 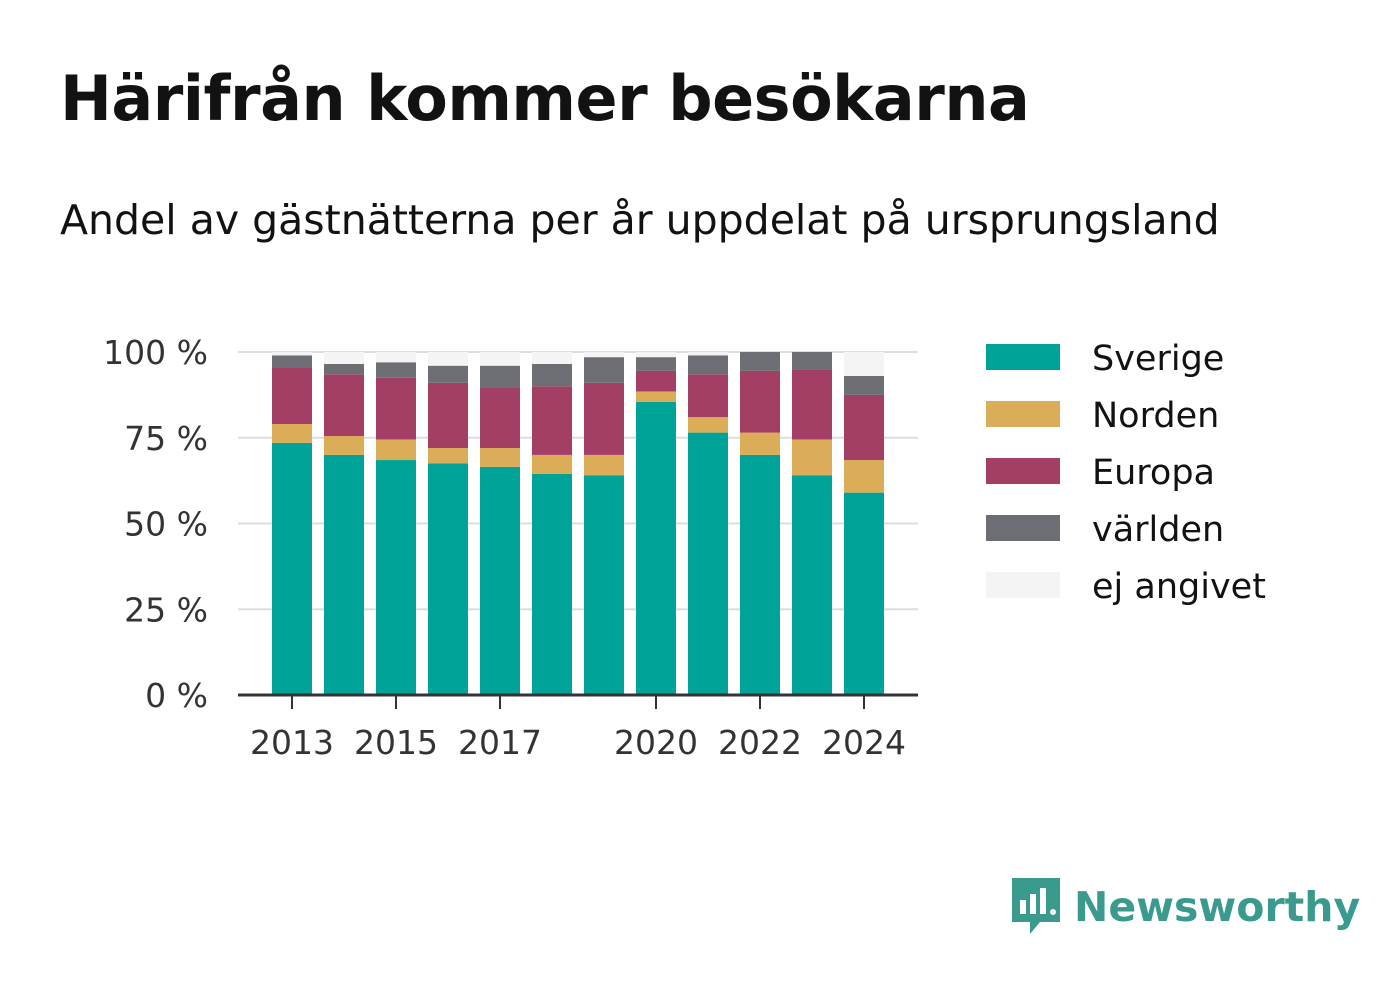 What do you see at coordinates (166, 609) in the screenshot?
I see `y-tick-label: 25 %` at bounding box center [166, 609].